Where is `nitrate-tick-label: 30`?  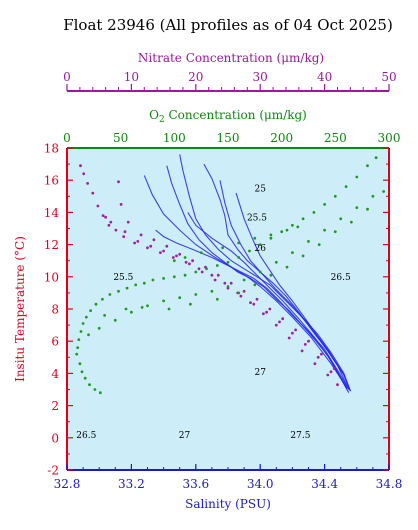 nitrate-tick-label: 30 is located at coordinates (260, 77).